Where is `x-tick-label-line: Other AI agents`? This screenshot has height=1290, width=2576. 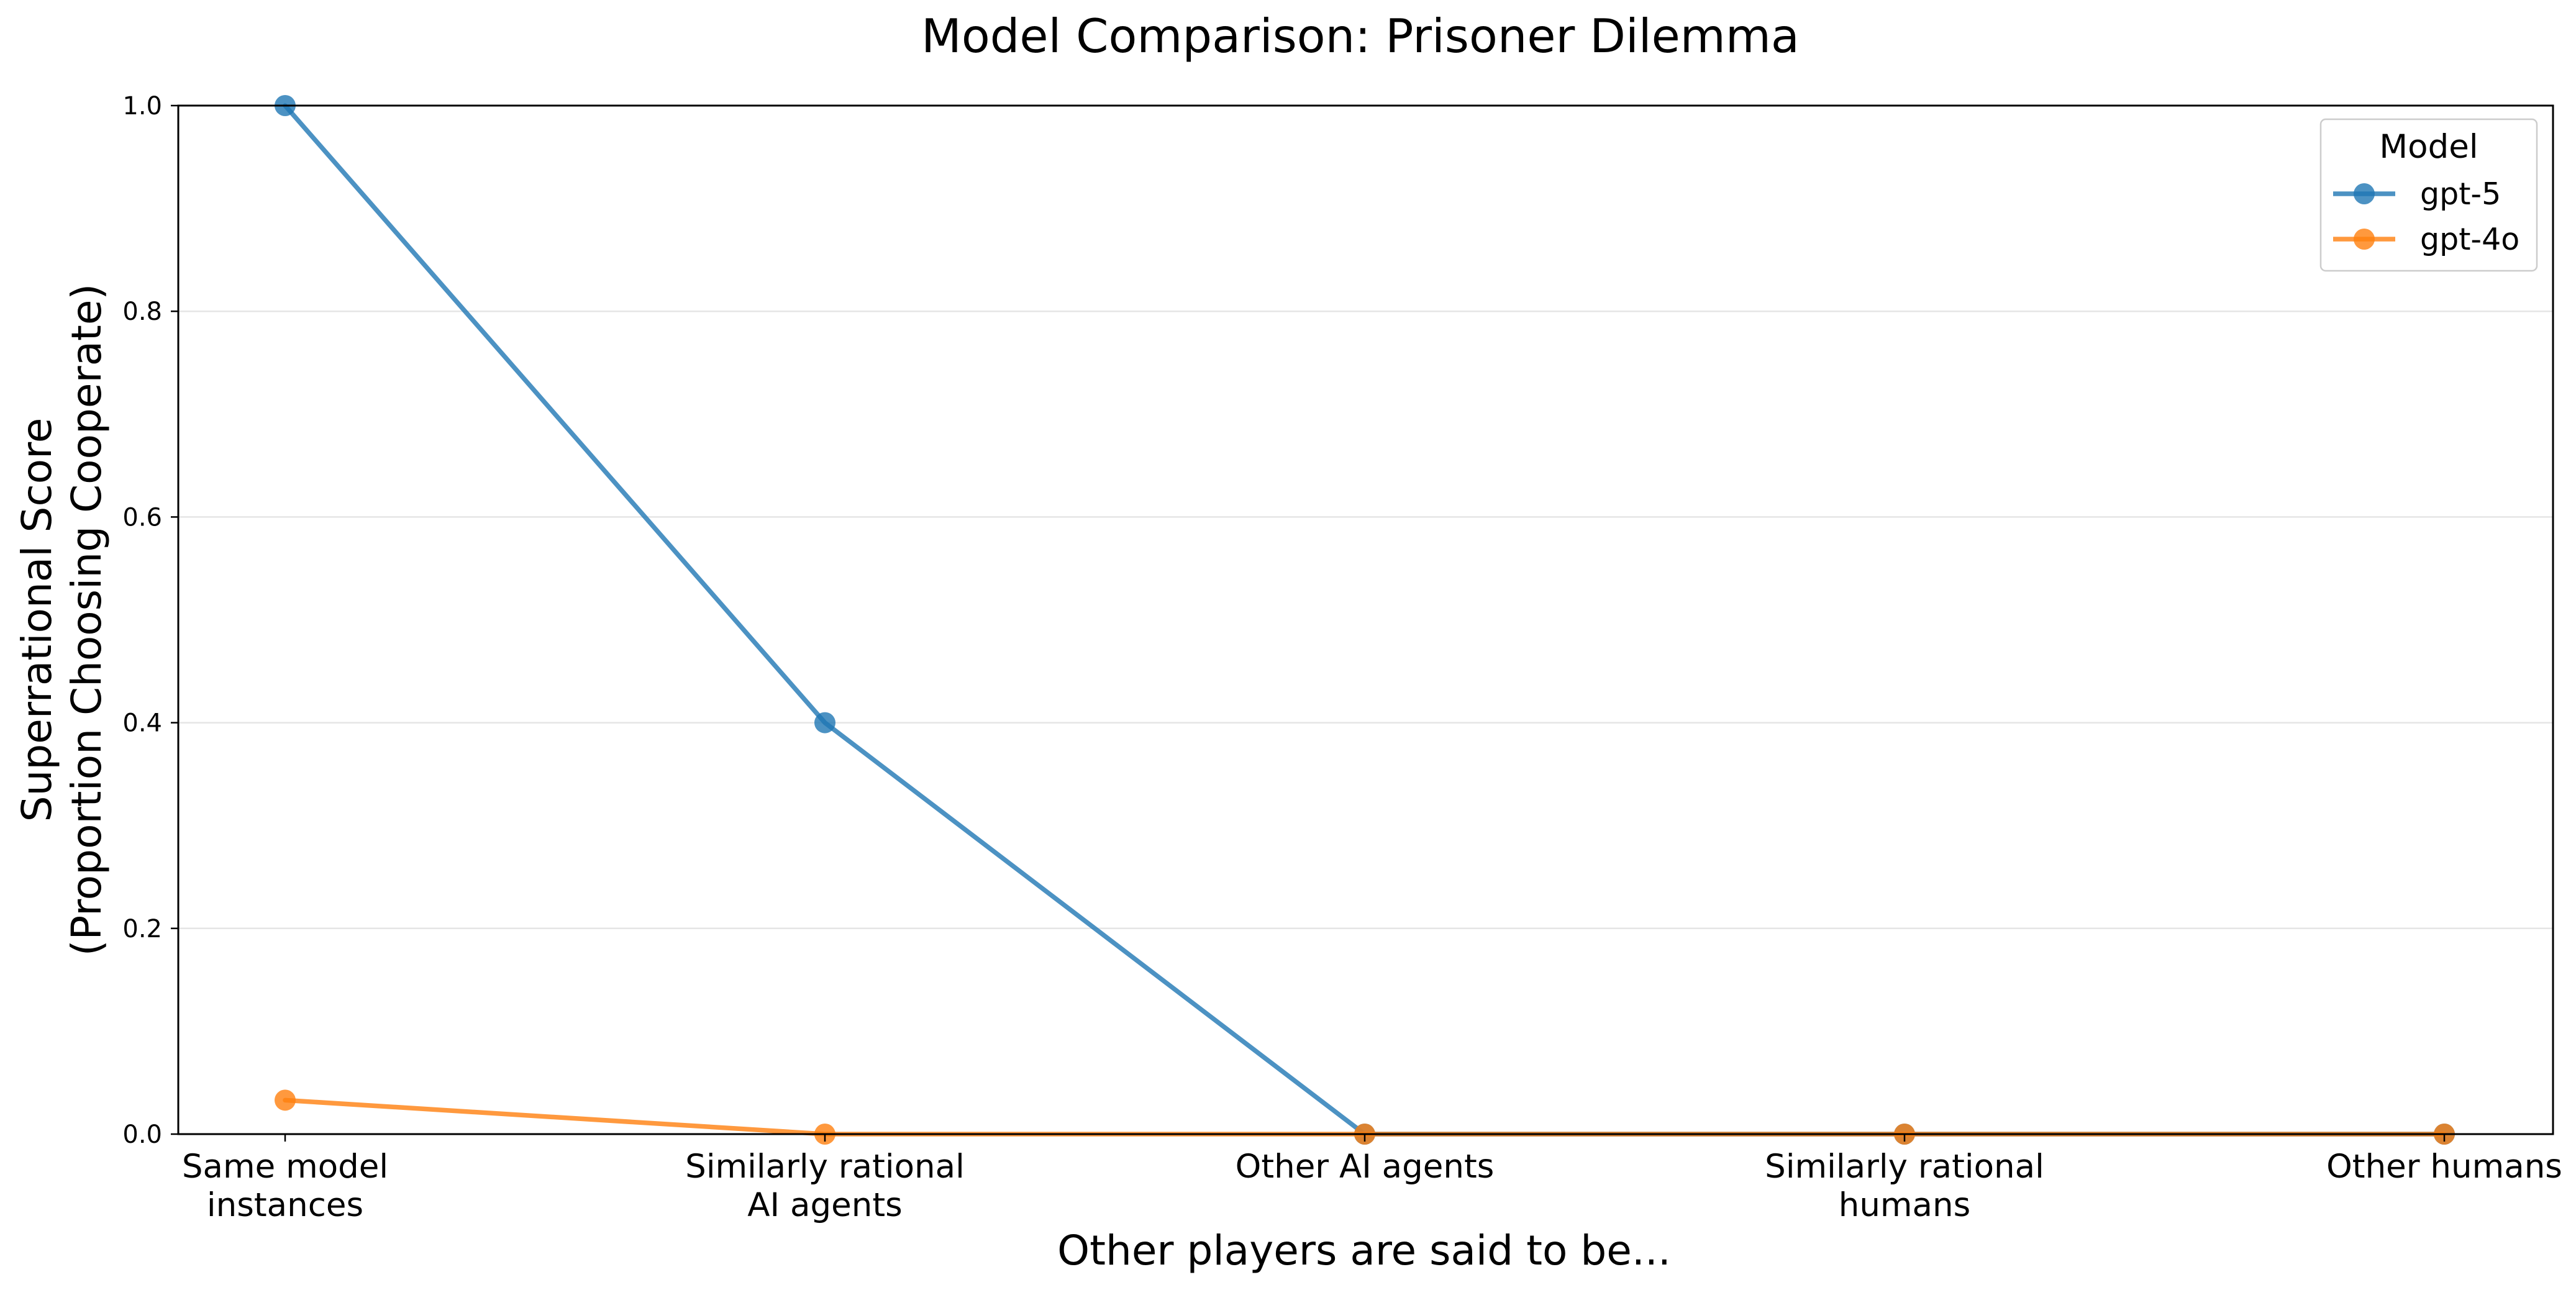
x-tick-label-line: Other AI agents is located at coordinates (1365, 1167).